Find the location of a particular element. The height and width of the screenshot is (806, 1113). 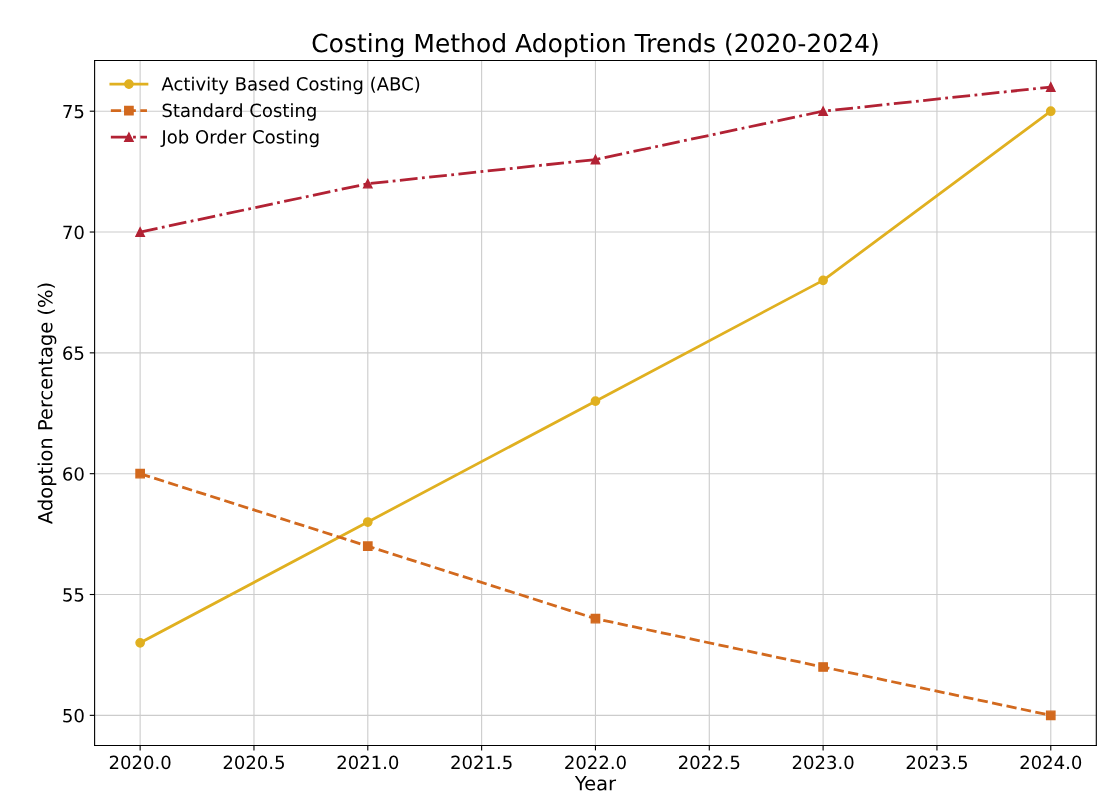

x-tick-label: 2022.0 is located at coordinates (595, 762).